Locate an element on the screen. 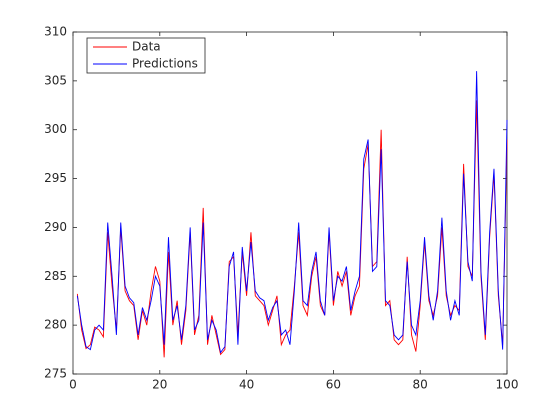  legend-box is located at coordinates (146, 55).